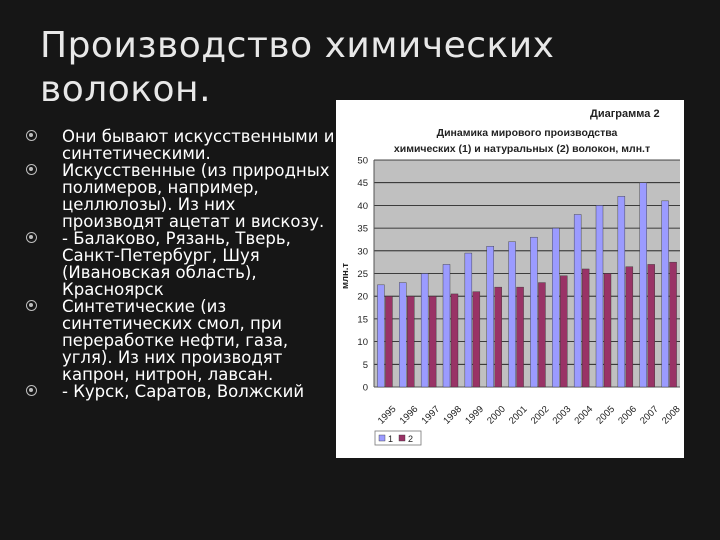 The width and height of the screenshot is (720, 540). Describe the element at coordinates (605, 415) in the screenshot. I see `x-tick-label: 2005` at that location.